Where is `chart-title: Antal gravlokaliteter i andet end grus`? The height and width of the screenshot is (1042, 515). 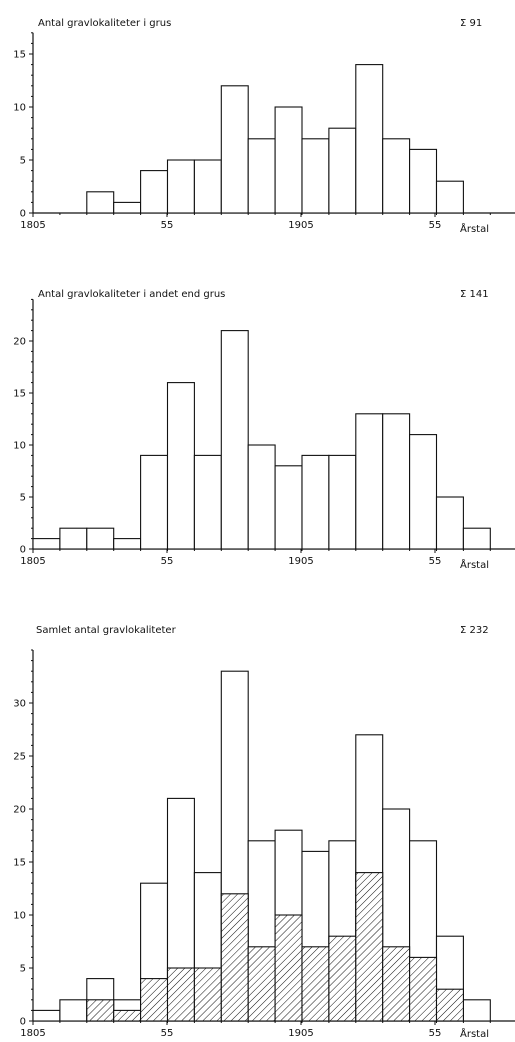 chart-title: Antal gravlokaliteter i andet end grus is located at coordinates (131, 294).